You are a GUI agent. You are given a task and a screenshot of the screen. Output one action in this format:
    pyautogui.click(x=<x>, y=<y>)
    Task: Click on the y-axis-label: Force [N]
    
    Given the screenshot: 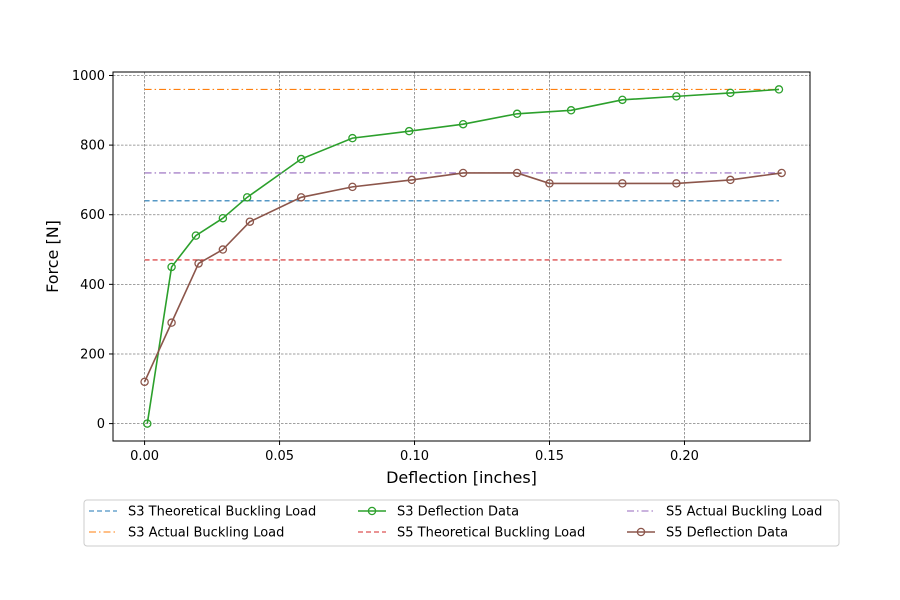 What is the action you would take?
    pyautogui.click(x=52, y=256)
    